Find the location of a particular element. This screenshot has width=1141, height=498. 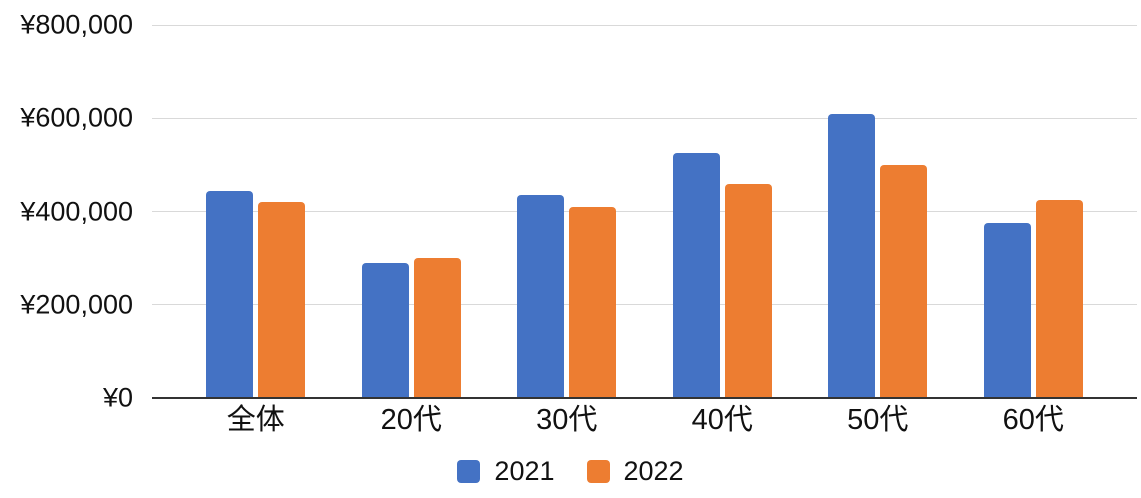

y-tick-label: ¥400,000 is located at coordinates (76, 211).